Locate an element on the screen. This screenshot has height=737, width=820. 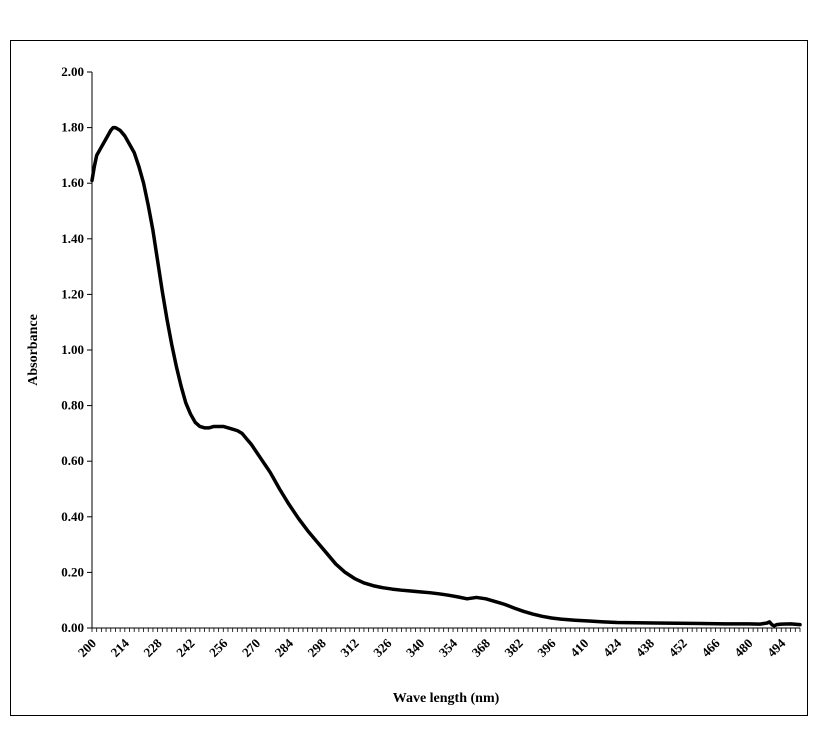
x-tick-label: 298 is located at coordinates (316, 647).